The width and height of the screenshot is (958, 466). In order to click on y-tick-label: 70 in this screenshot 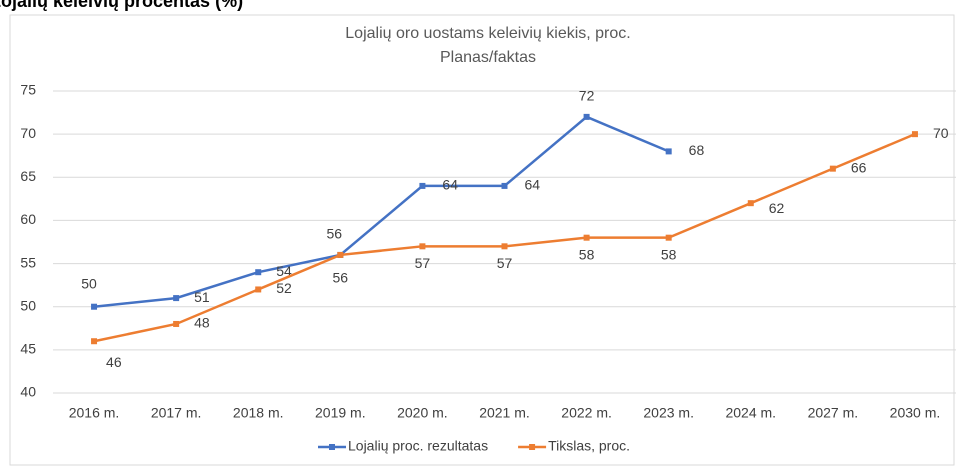, I will do `click(28, 133)`.